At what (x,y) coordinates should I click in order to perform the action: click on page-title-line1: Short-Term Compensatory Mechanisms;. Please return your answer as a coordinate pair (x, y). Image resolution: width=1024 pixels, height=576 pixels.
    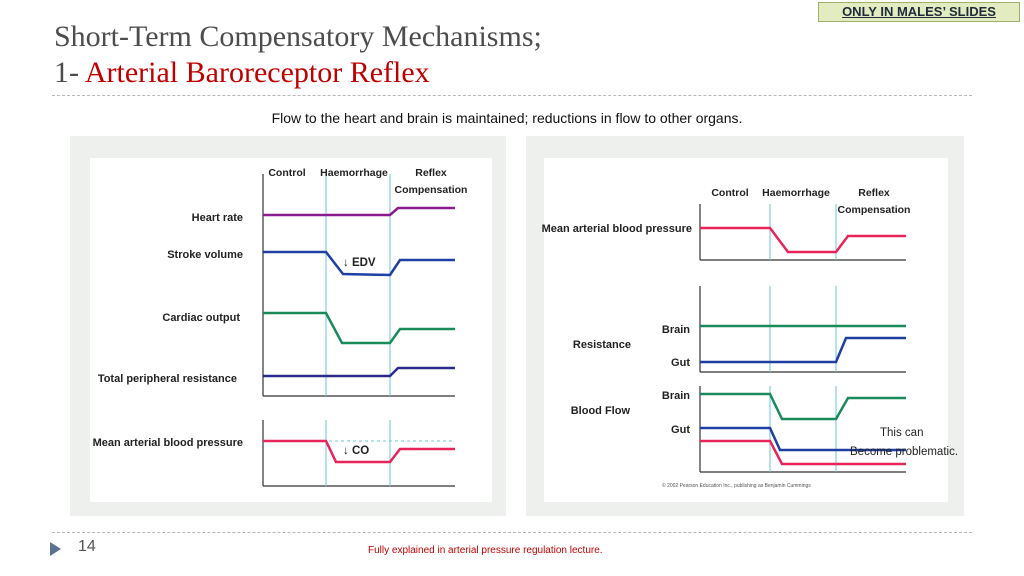
    Looking at the image, I should click on (298, 36).